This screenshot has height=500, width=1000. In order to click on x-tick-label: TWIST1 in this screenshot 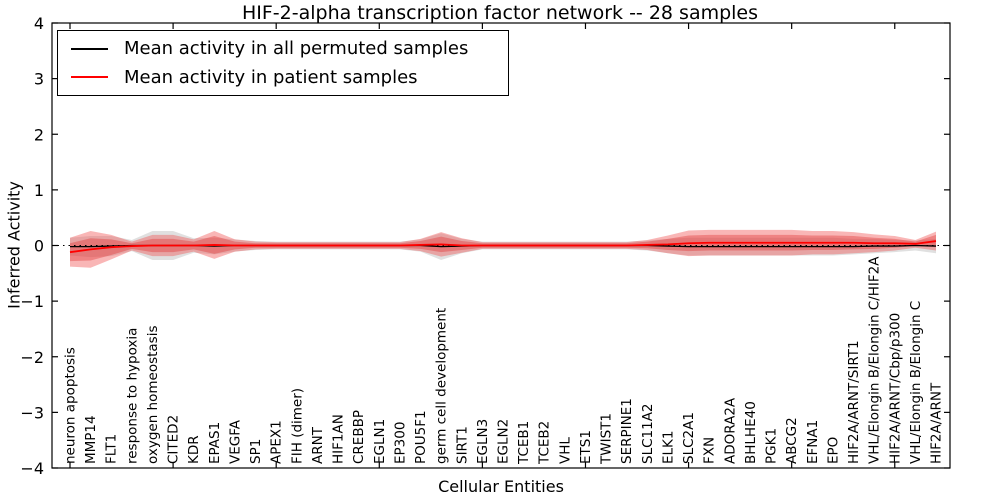, I will do `click(607, 439)`.